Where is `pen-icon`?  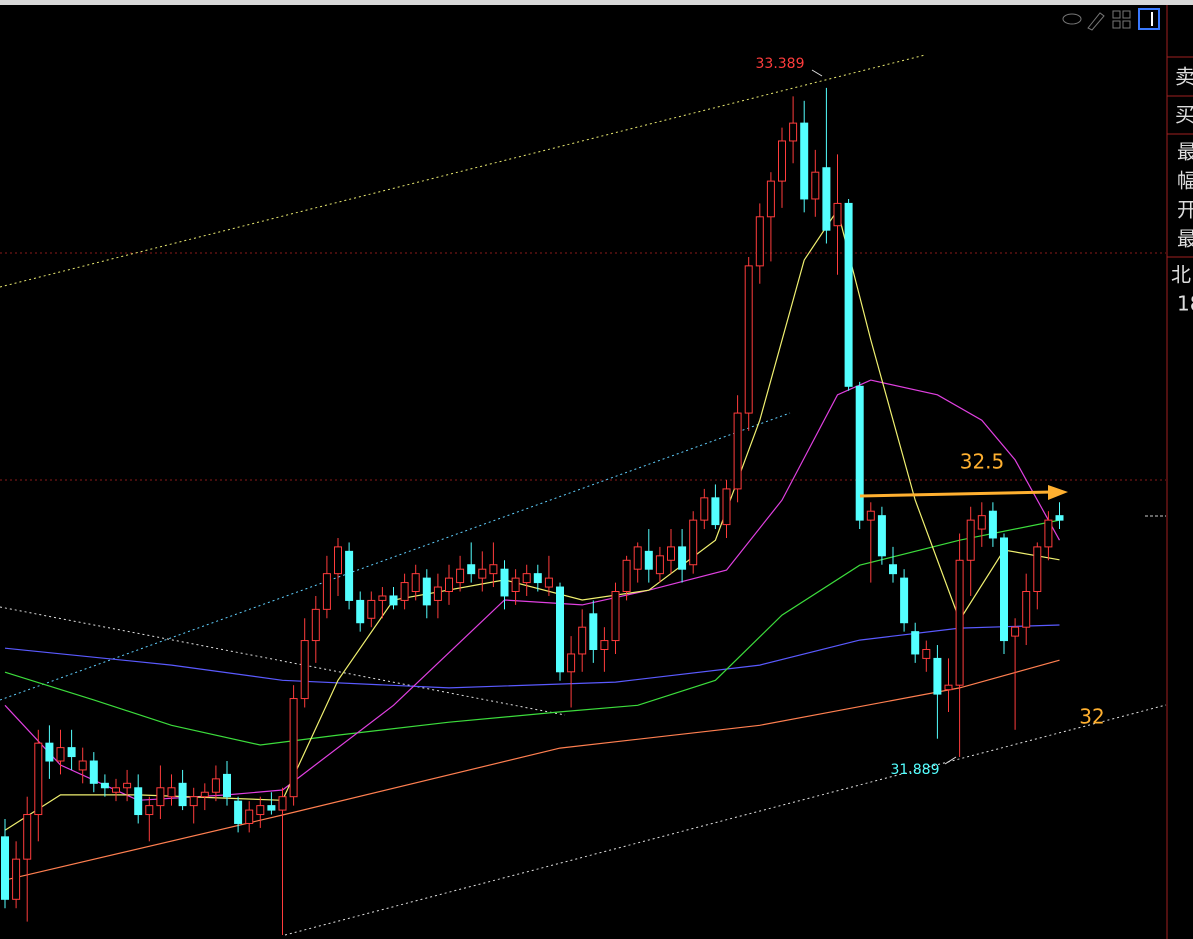
pen-icon is located at coordinates (1096, 21).